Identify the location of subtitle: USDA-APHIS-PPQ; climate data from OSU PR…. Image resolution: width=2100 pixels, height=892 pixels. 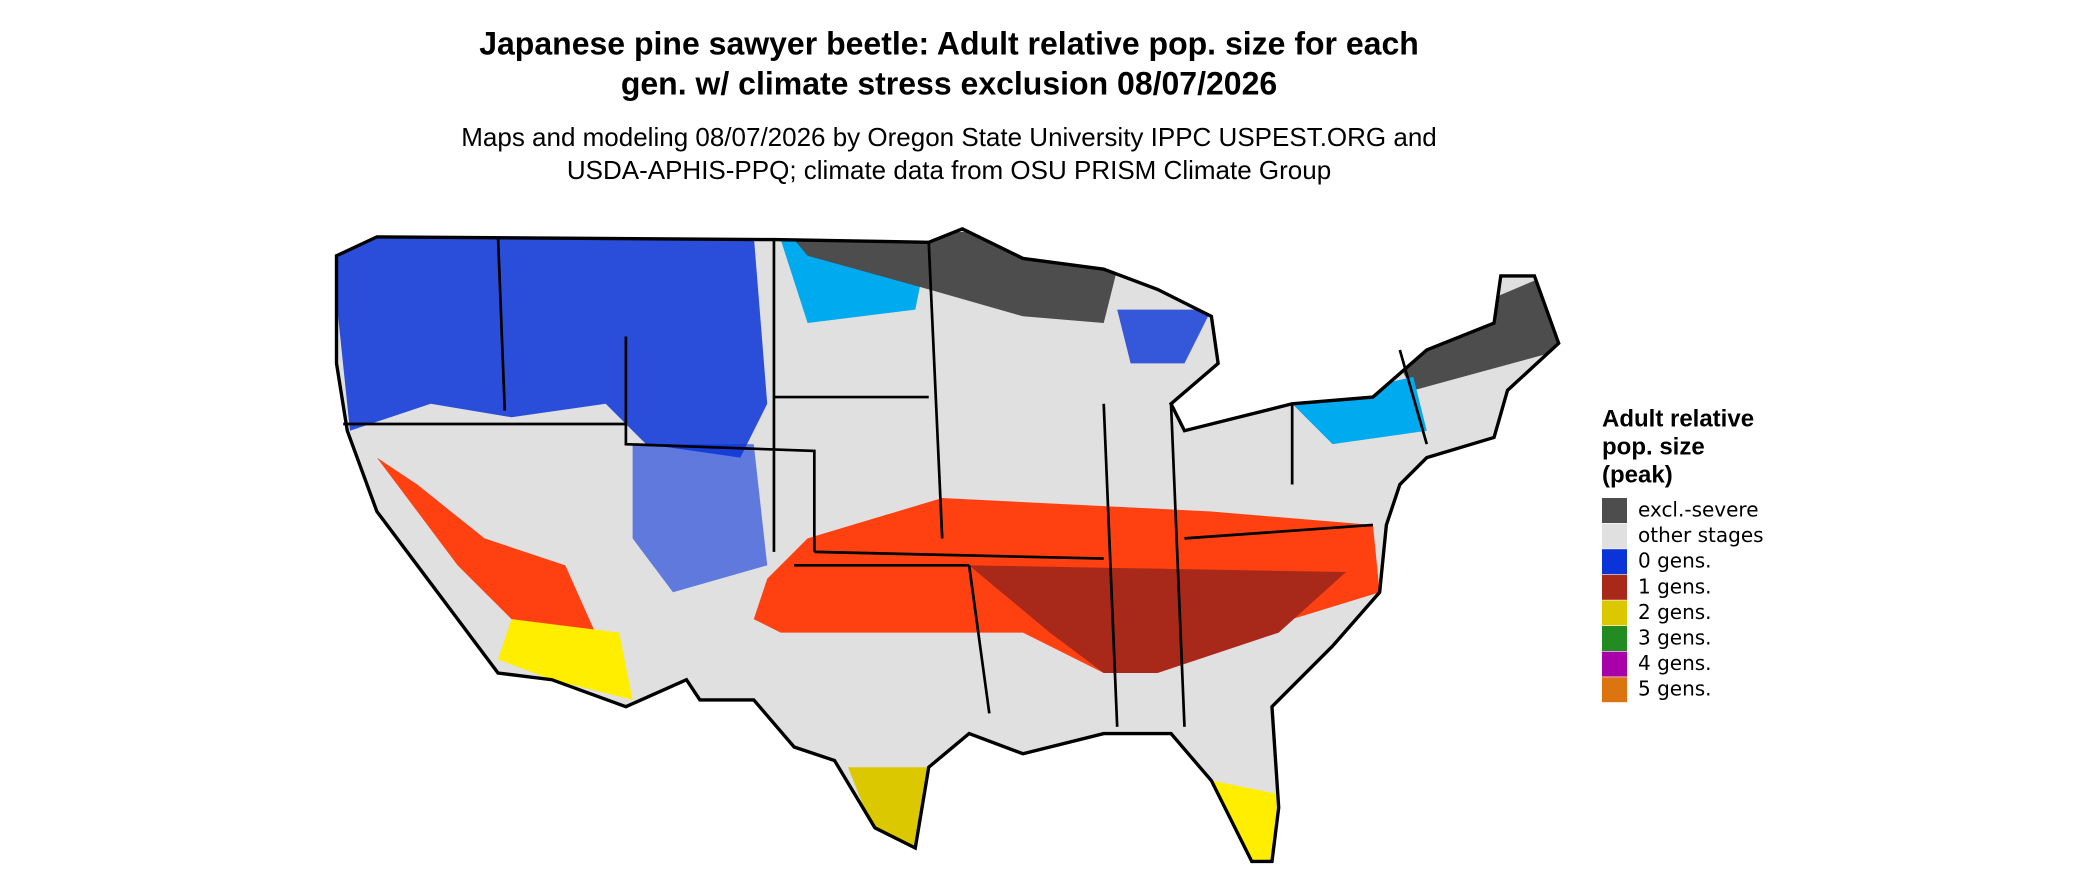
(949, 170).